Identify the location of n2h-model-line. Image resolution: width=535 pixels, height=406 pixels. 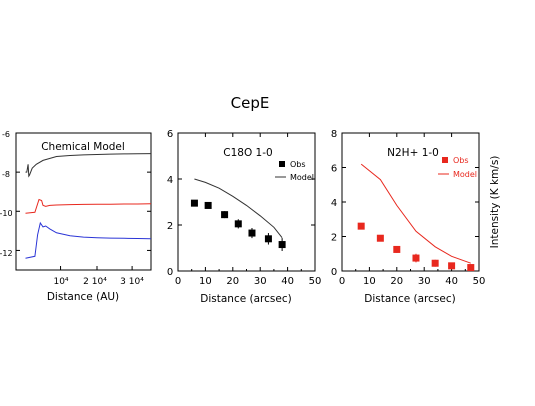
(415, 213).